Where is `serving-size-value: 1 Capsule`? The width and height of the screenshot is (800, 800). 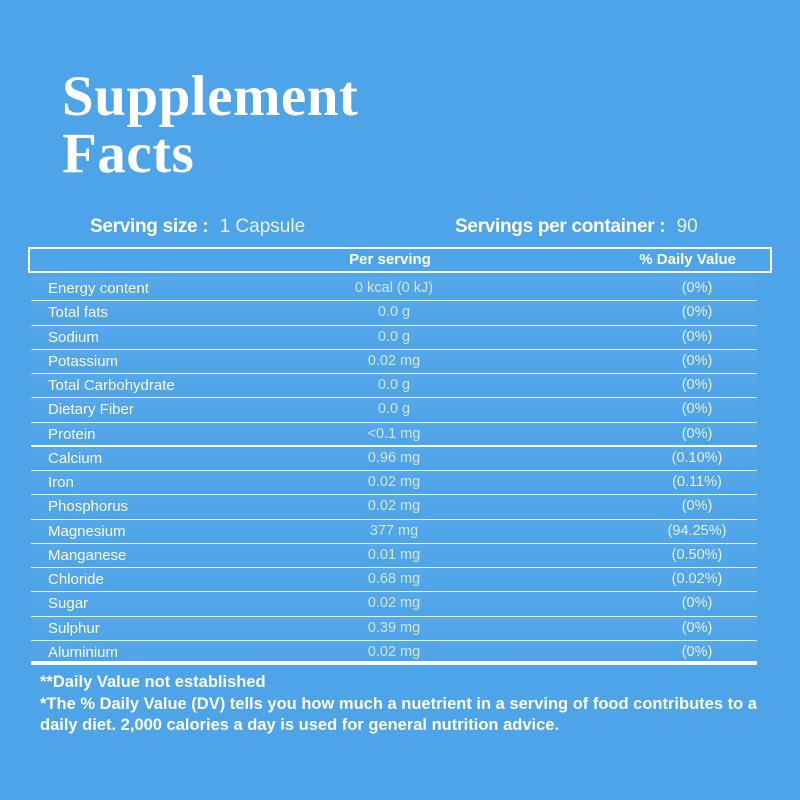
serving-size-value: 1 Capsule is located at coordinates (262, 226).